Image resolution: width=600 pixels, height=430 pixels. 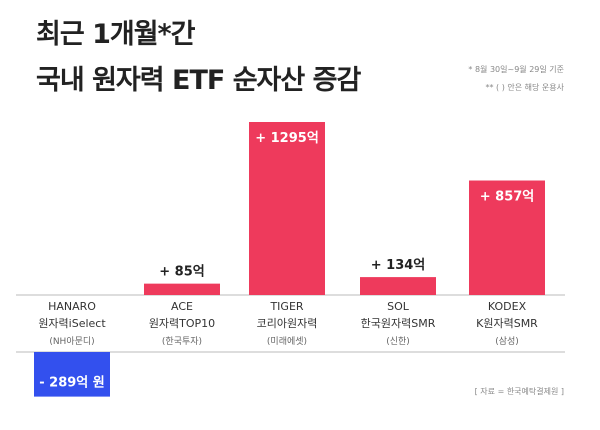 What do you see at coordinates (181, 272) in the screenshot?
I see `data-label: + 85억` at bounding box center [181, 272].